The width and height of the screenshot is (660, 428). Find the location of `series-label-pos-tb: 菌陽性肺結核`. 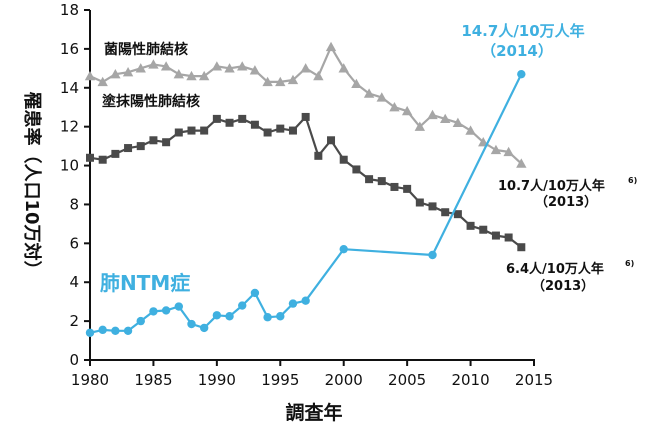

series-label-pos-tb: 菌陽性肺結核 is located at coordinates (146, 49).